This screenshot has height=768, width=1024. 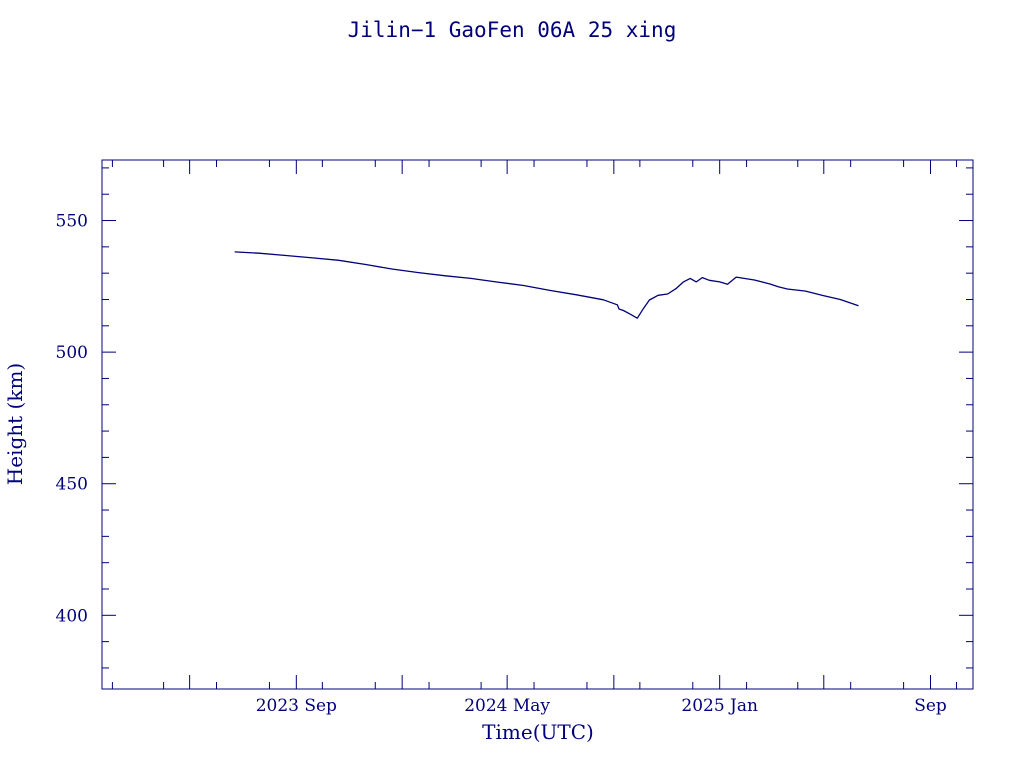 What do you see at coordinates (15, 424) in the screenshot?
I see `y-axis-label: Height (km)` at bounding box center [15, 424].